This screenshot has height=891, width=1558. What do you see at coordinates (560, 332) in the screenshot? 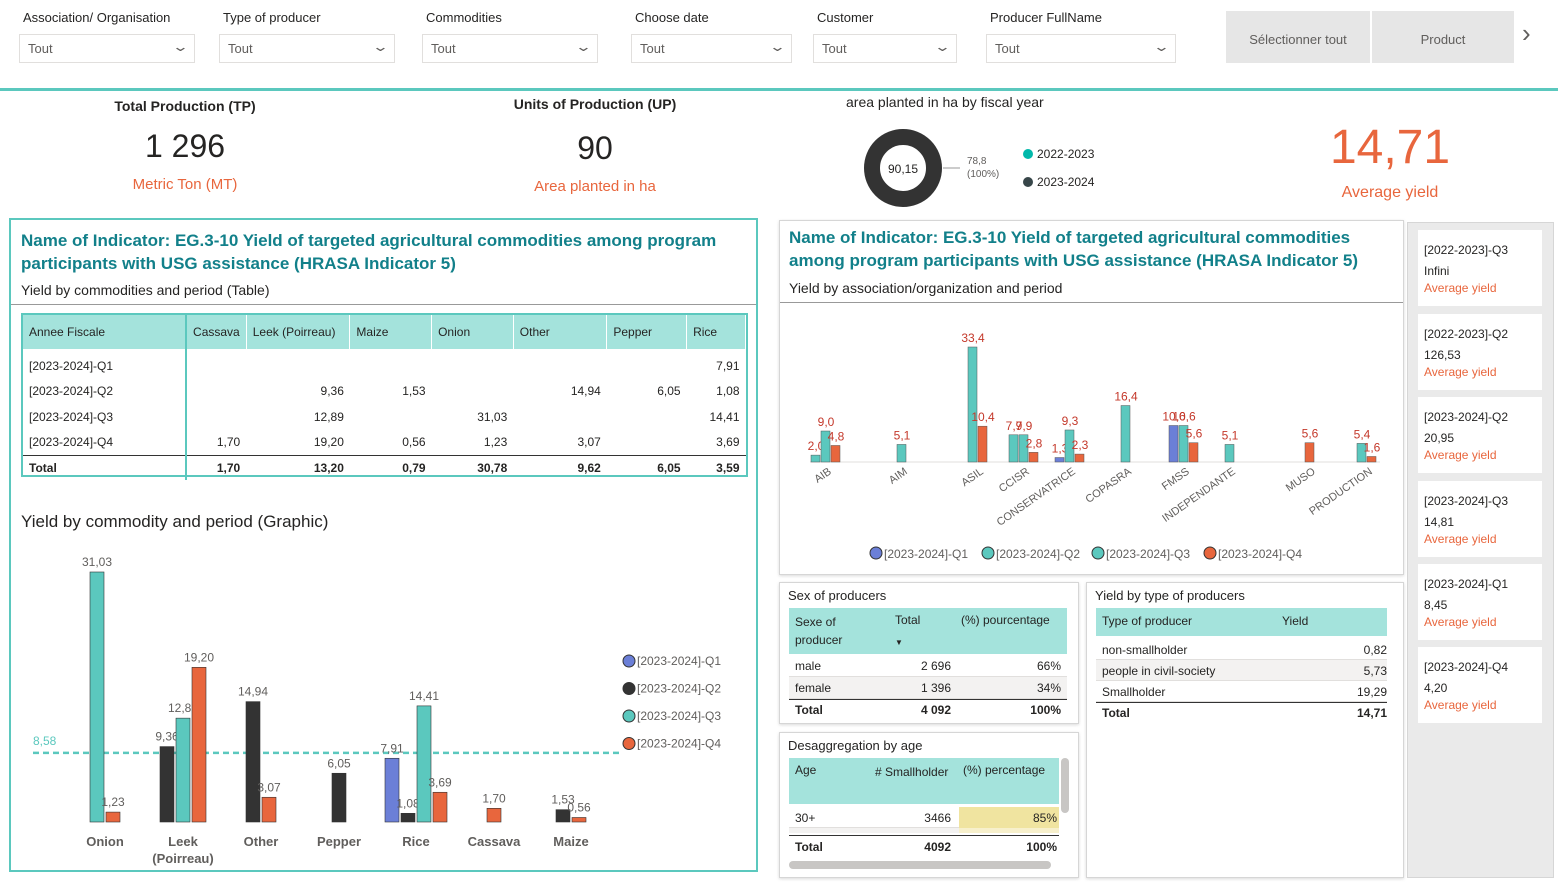
I see `table-header-cell: Other` at bounding box center [560, 332].